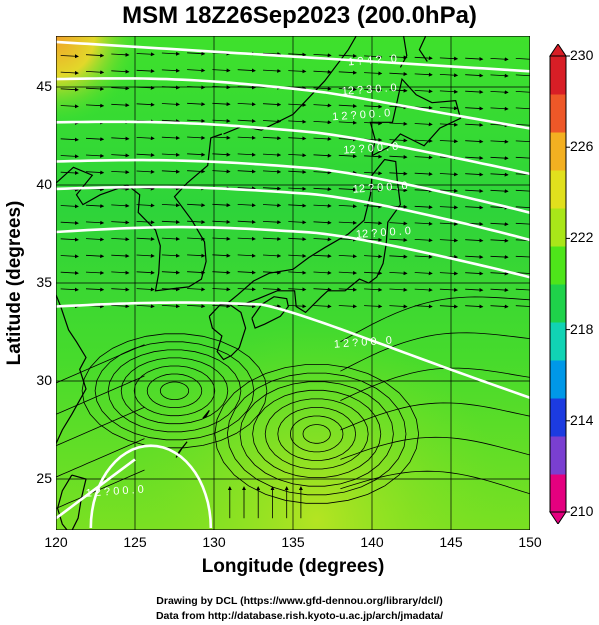 The image size is (599, 625). What do you see at coordinates (451, 542) in the screenshot?
I see `x-tick-label: 145` at bounding box center [451, 542].